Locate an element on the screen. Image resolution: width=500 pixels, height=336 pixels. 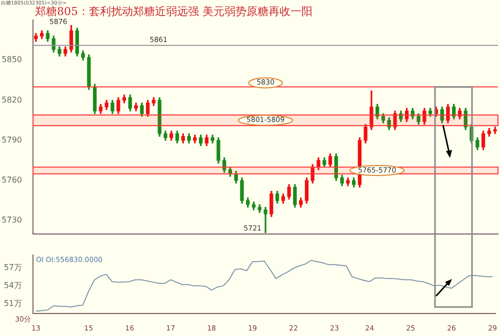
chart-title: 郑糖805：套利扰动郑糖近弱远强 美元弱势原糖再收一阳 is located at coordinates (173, 11).